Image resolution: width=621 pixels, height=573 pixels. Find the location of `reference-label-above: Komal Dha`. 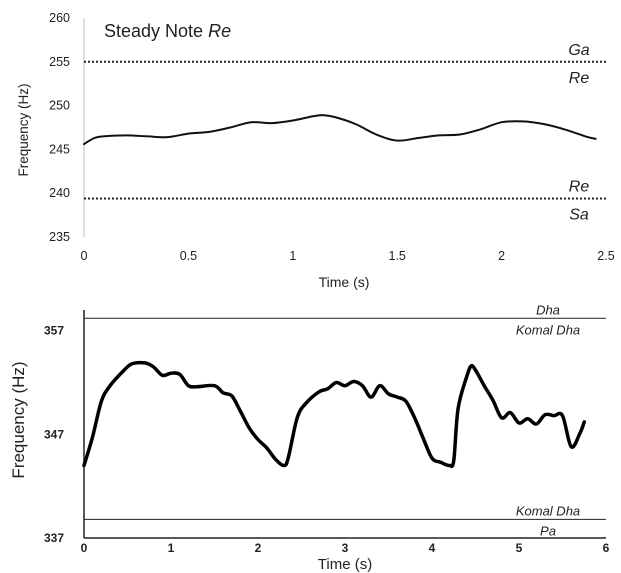

reference-label-above: Komal Dha is located at coordinates (548, 510).